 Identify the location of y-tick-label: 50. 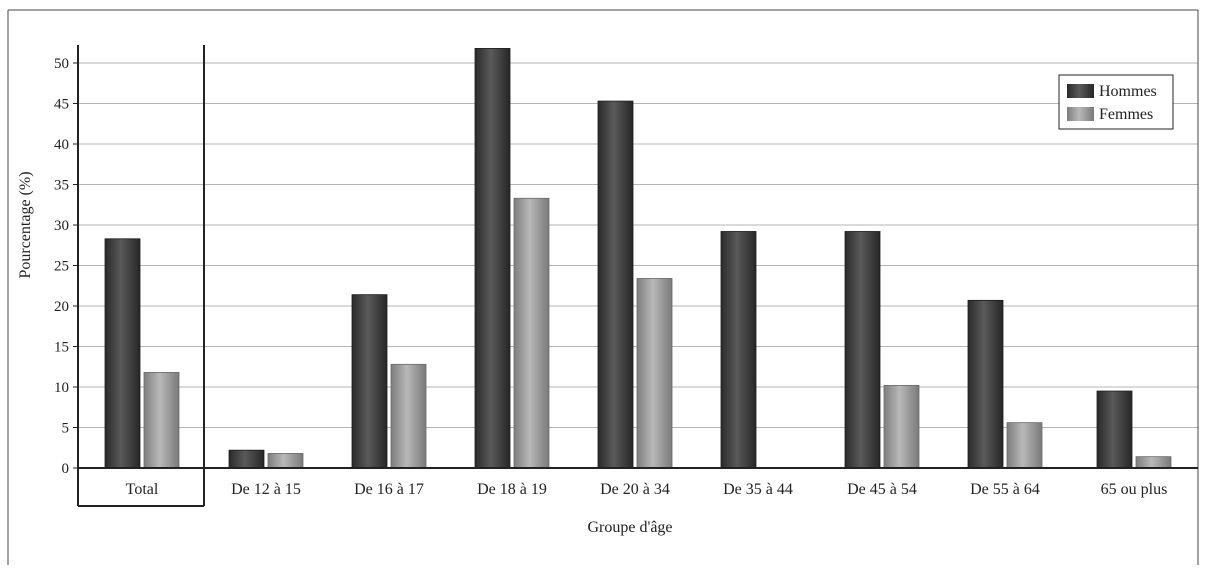
(61, 64).